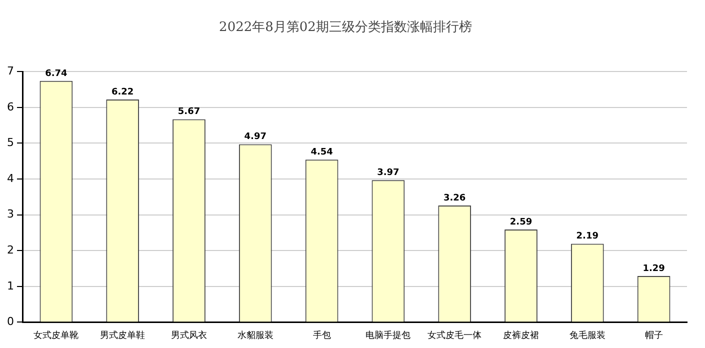 Image resolution: width=705 pixels, height=348 pixels. Describe the element at coordinates (653, 269) in the screenshot. I see `data-label: 1.29` at that location.